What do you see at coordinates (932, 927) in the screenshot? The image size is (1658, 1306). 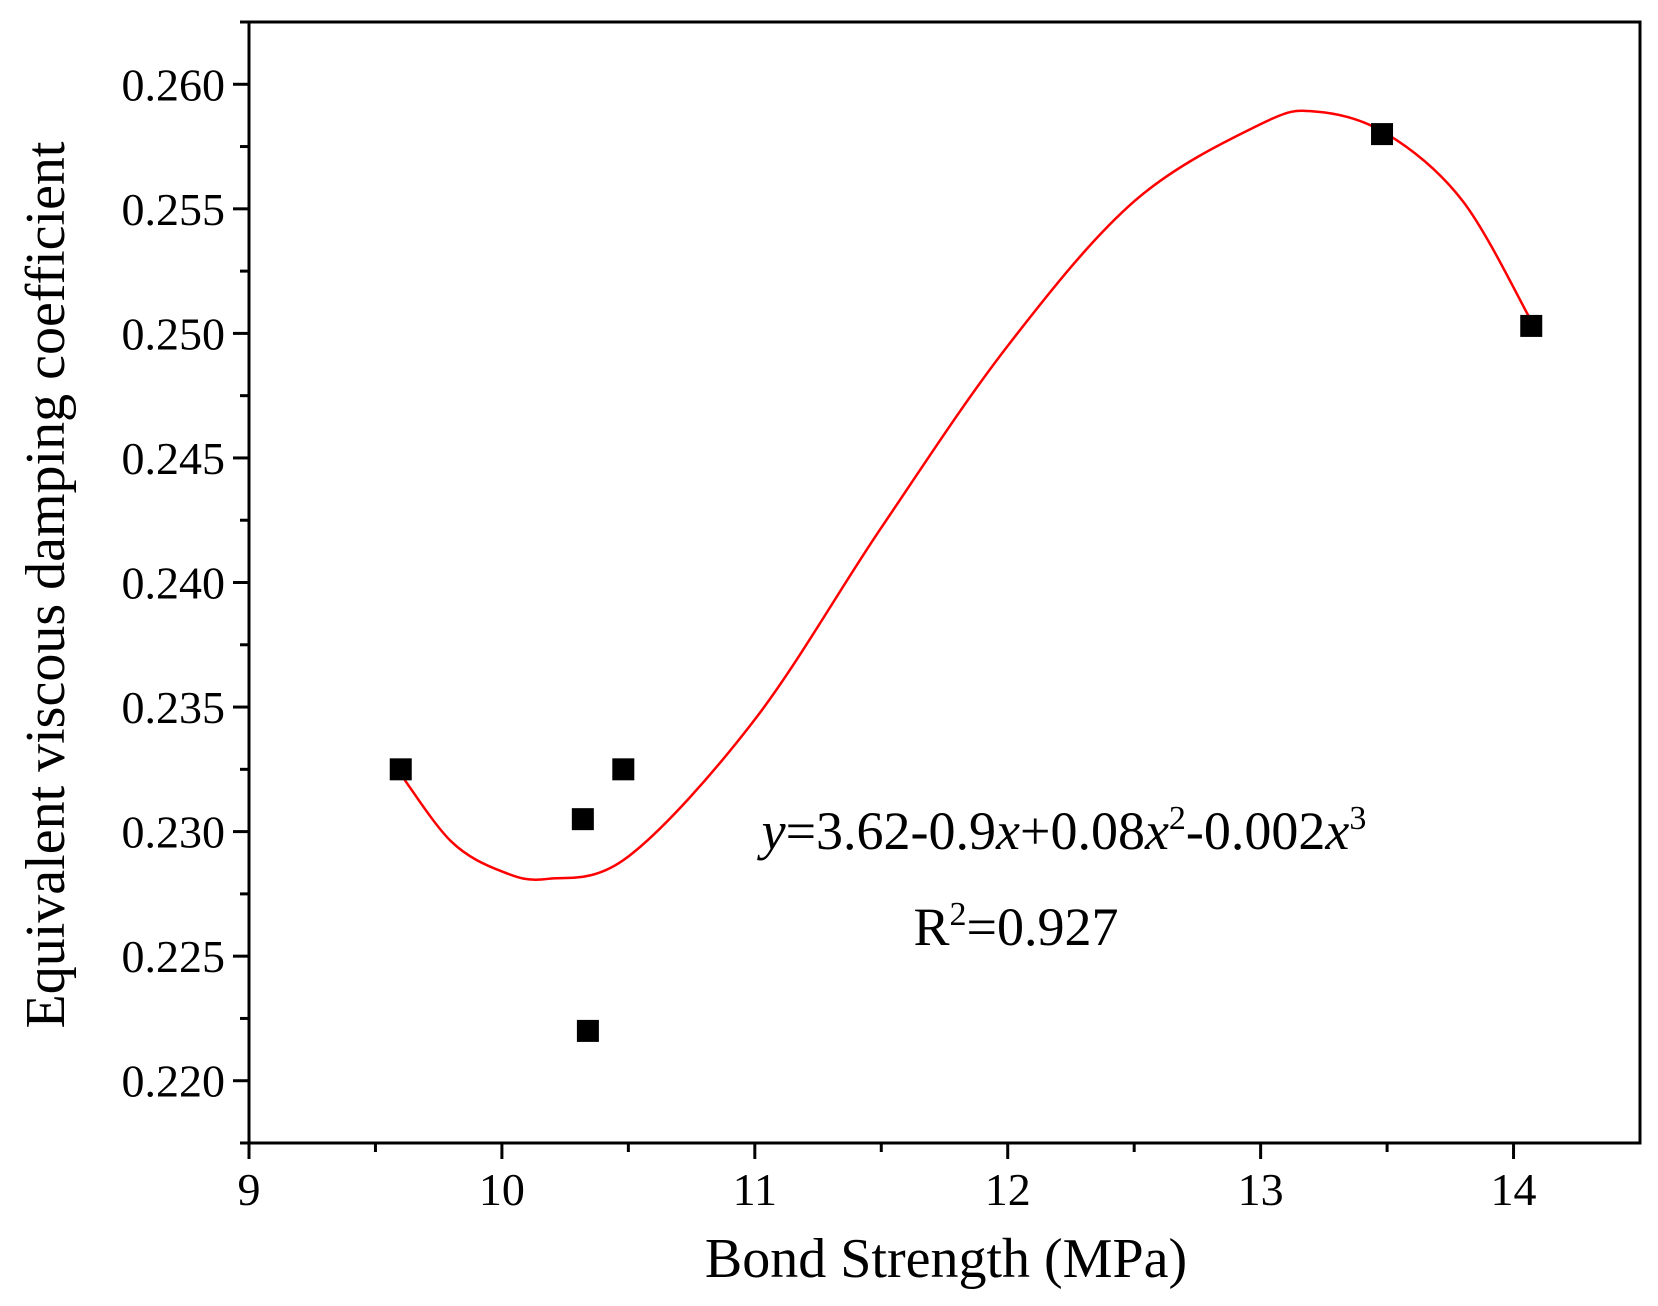 I see `r-squared-r: R` at bounding box center [932, 927].